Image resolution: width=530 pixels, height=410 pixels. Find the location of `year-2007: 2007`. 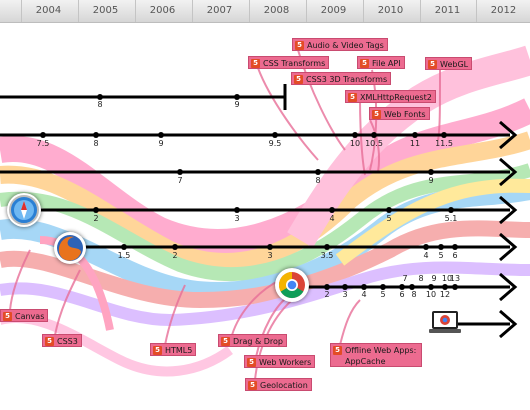

year-2007: 2007 is located at coordinates (219, 11).